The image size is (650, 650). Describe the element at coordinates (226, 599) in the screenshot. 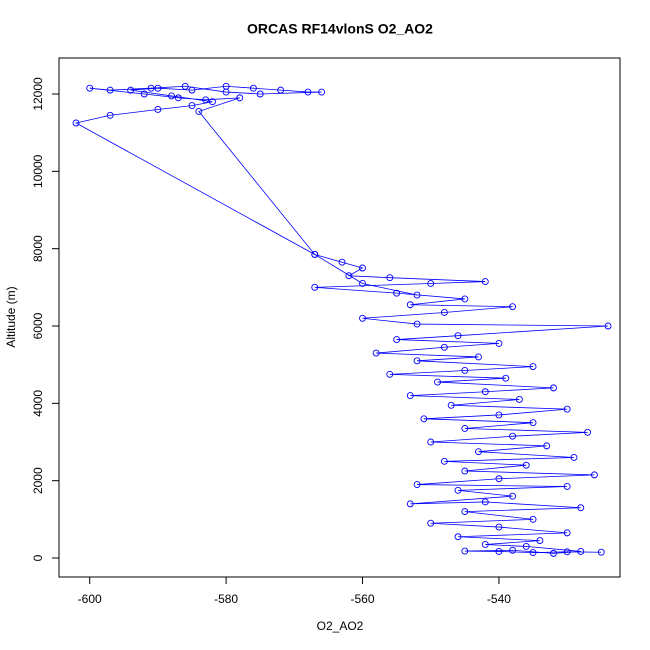

I see `x-tick-label: -580` at that location.